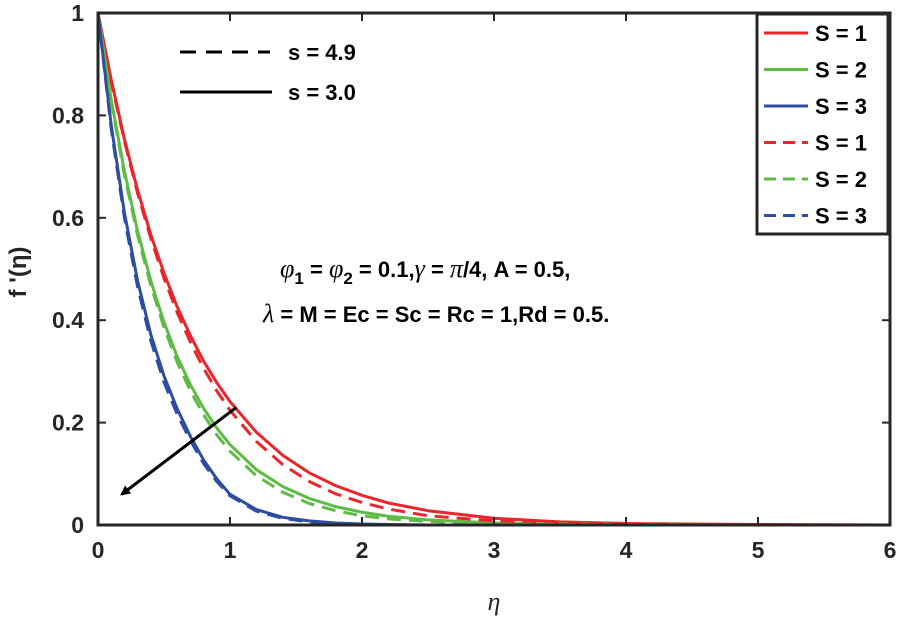  What do you see at coordinates (68, 218) in the screenshot?
I see `y-tick-label: 0.6` at bounding box center [68, 218].